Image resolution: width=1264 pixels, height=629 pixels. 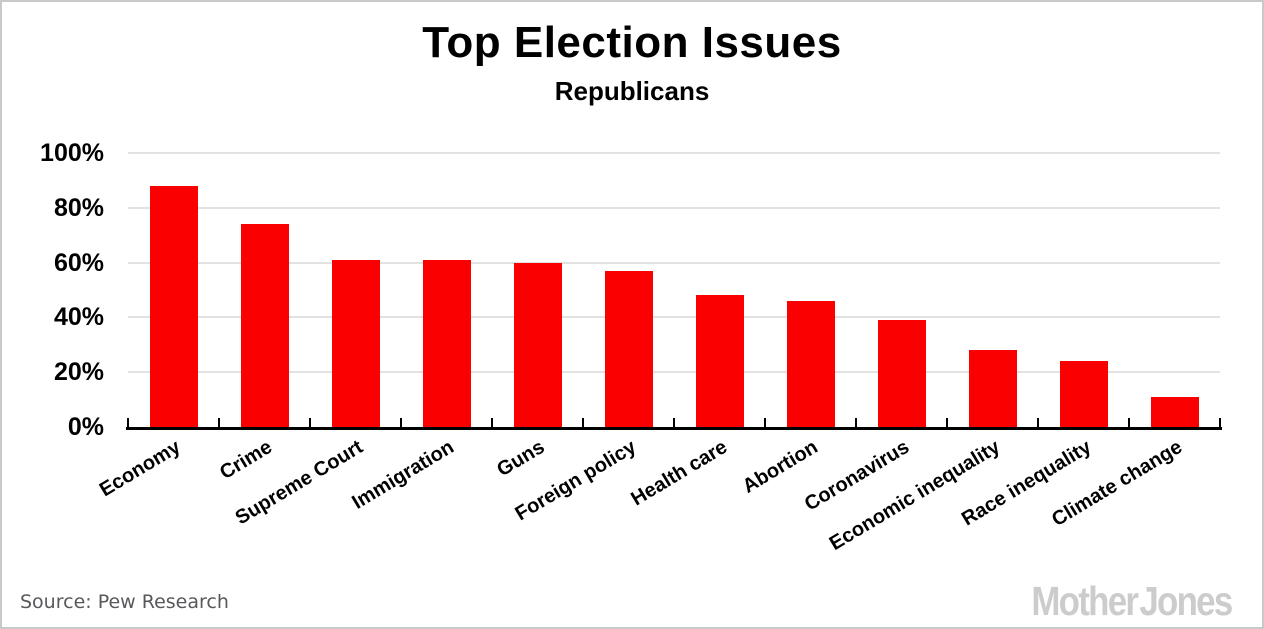 I want to click on brand-logo: Mother Jones, so click(x=1132, y=601).